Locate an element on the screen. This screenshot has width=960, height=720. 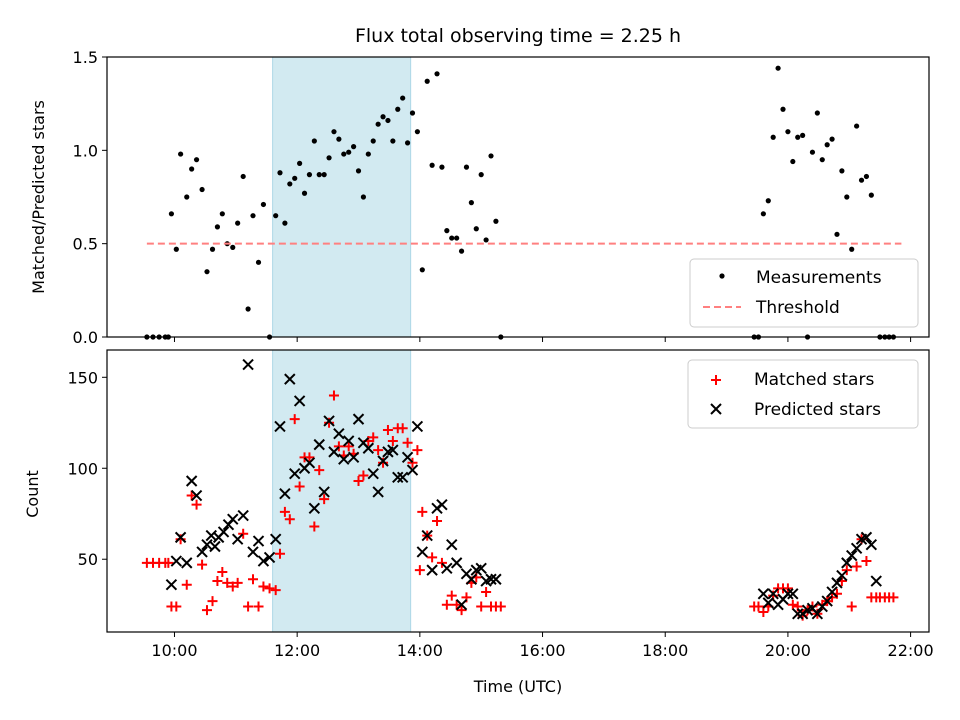
x-tick-label: 12:00 is located at coordinates (297, 650).